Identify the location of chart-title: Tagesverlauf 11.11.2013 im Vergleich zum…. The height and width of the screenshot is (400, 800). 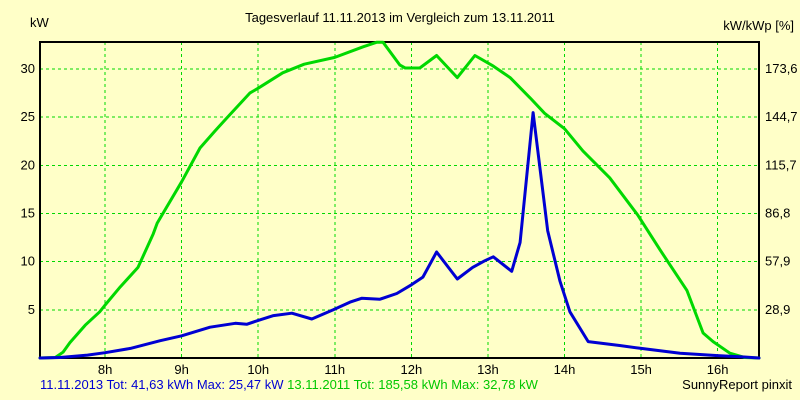
(400, 17).